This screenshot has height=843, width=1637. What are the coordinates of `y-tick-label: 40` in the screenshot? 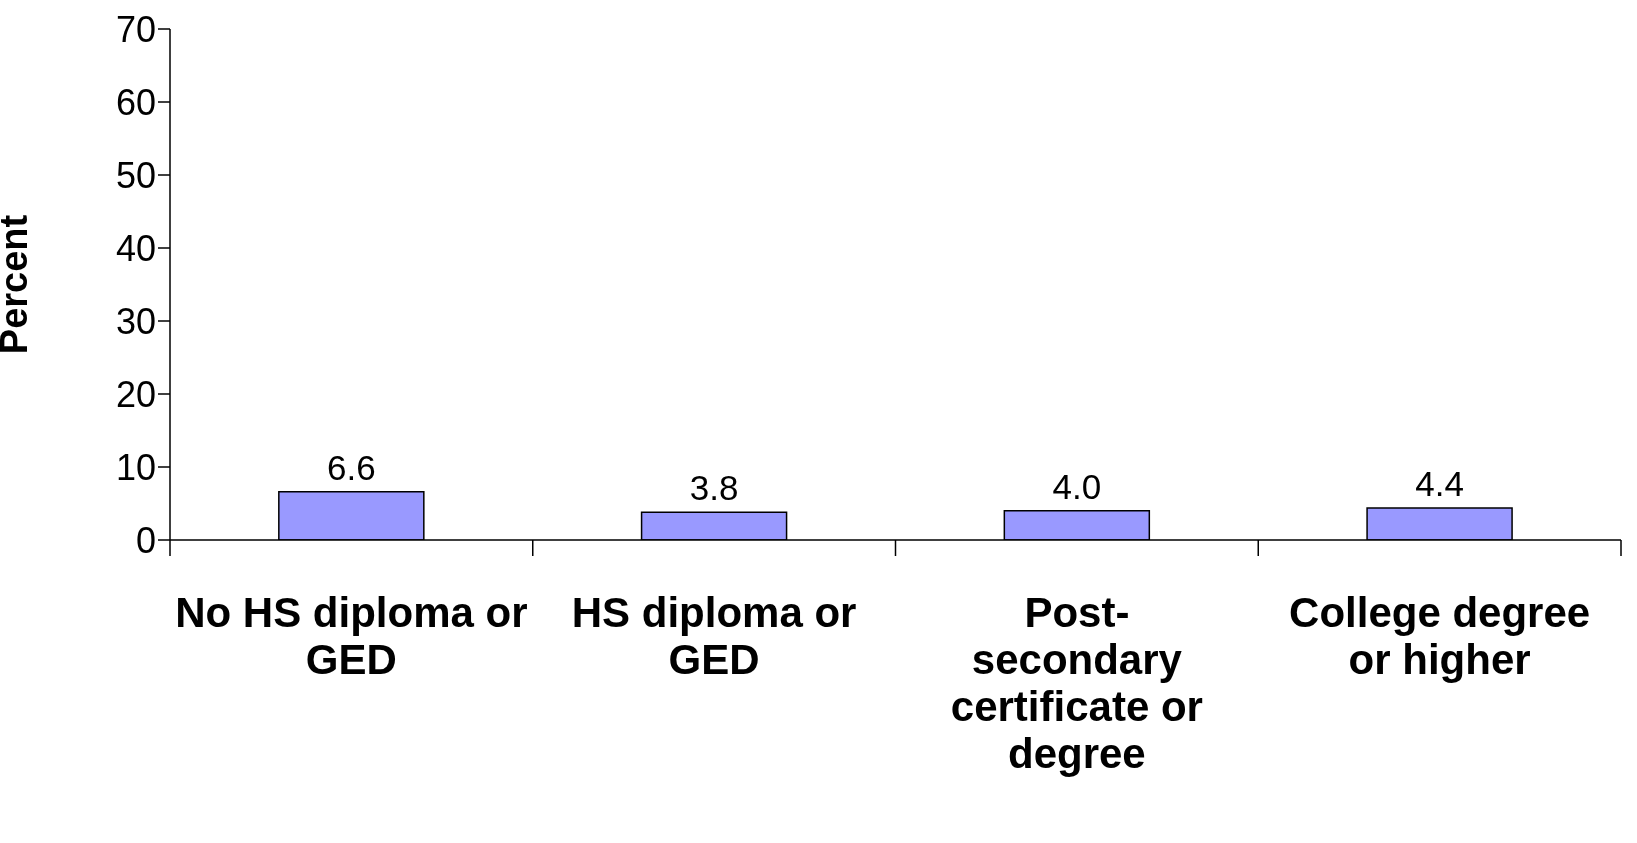 It's located at (135, 248).